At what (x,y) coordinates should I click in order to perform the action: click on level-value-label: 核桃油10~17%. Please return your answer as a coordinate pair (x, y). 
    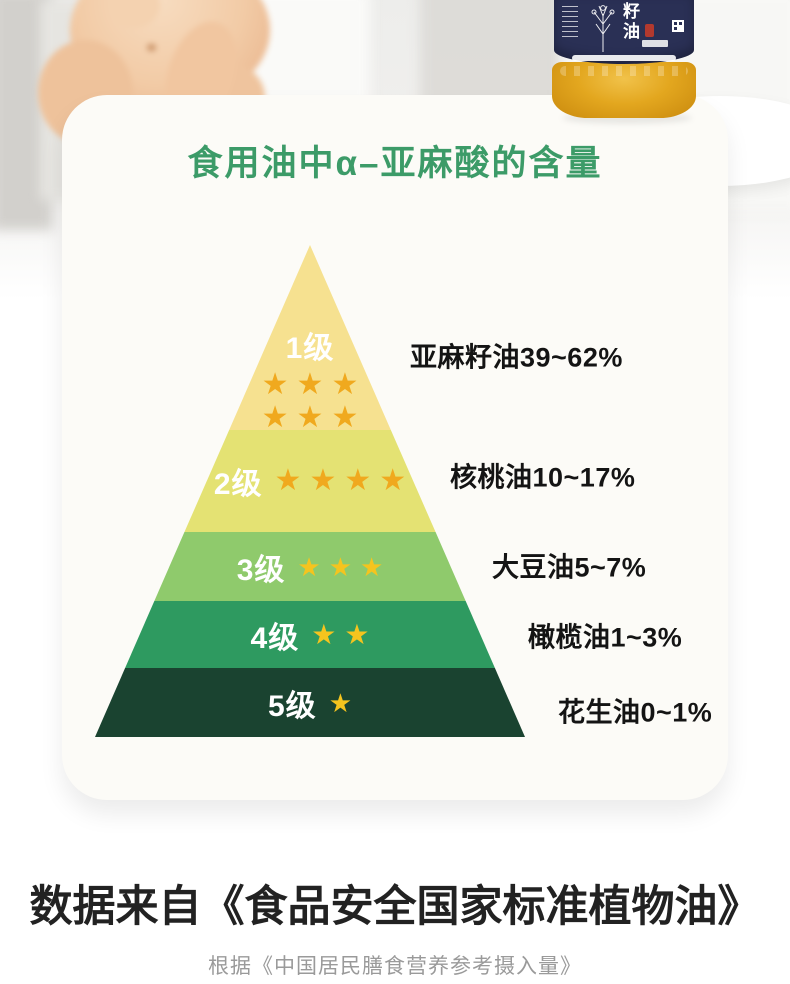
    Looking at the image, I should click on (543, 477).